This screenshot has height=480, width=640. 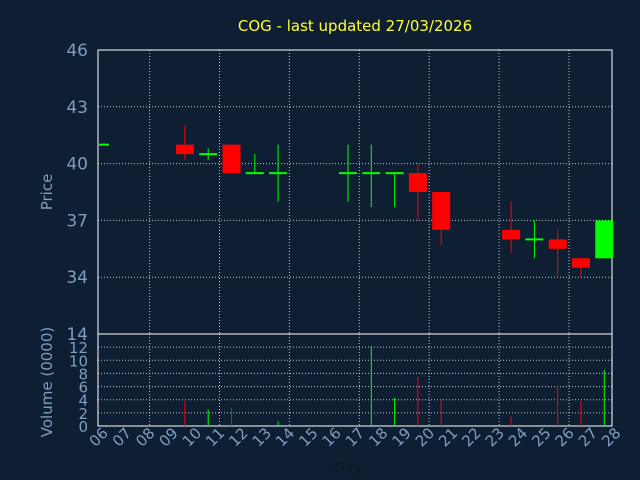 What do you see at coordinates (77, 335) in the screenshot?
I see `volume-tick-label: 14` at bounding box center [77, 335].